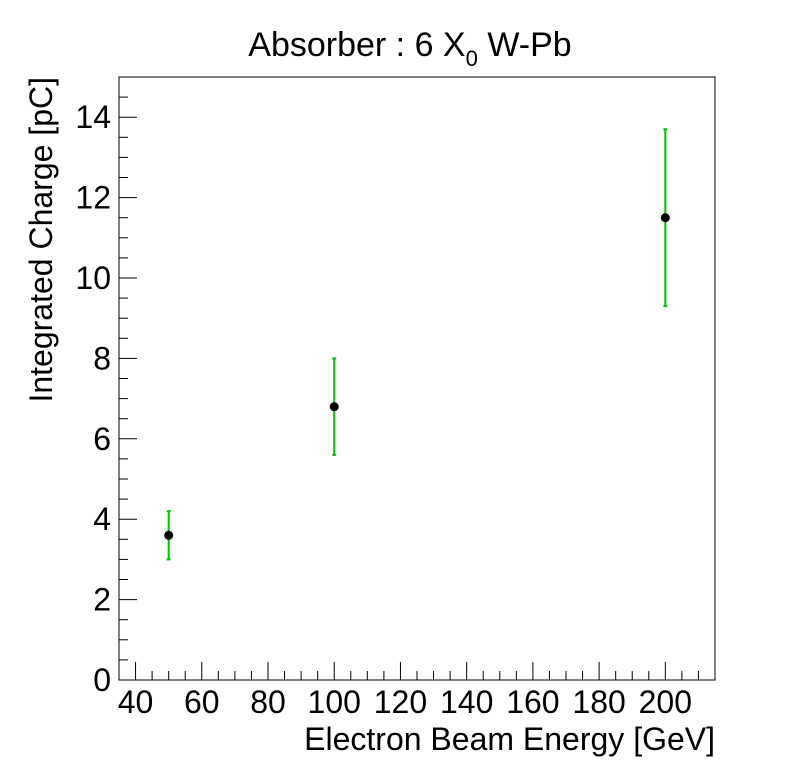 Image resolution: width=796 pixels, height=774 pixels. Describe the element at coordinates (268, 702) in the screenshot. I see `x-tick-label: 80` at that location.